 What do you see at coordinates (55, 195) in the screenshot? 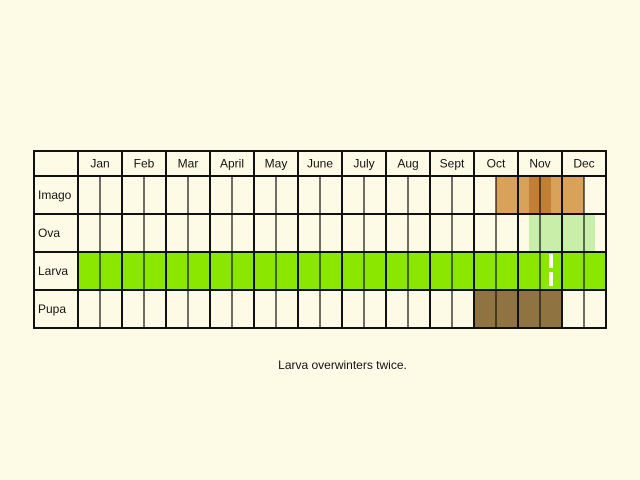
I see `row-label-imago: Imago` at bounding box center [55, 195].